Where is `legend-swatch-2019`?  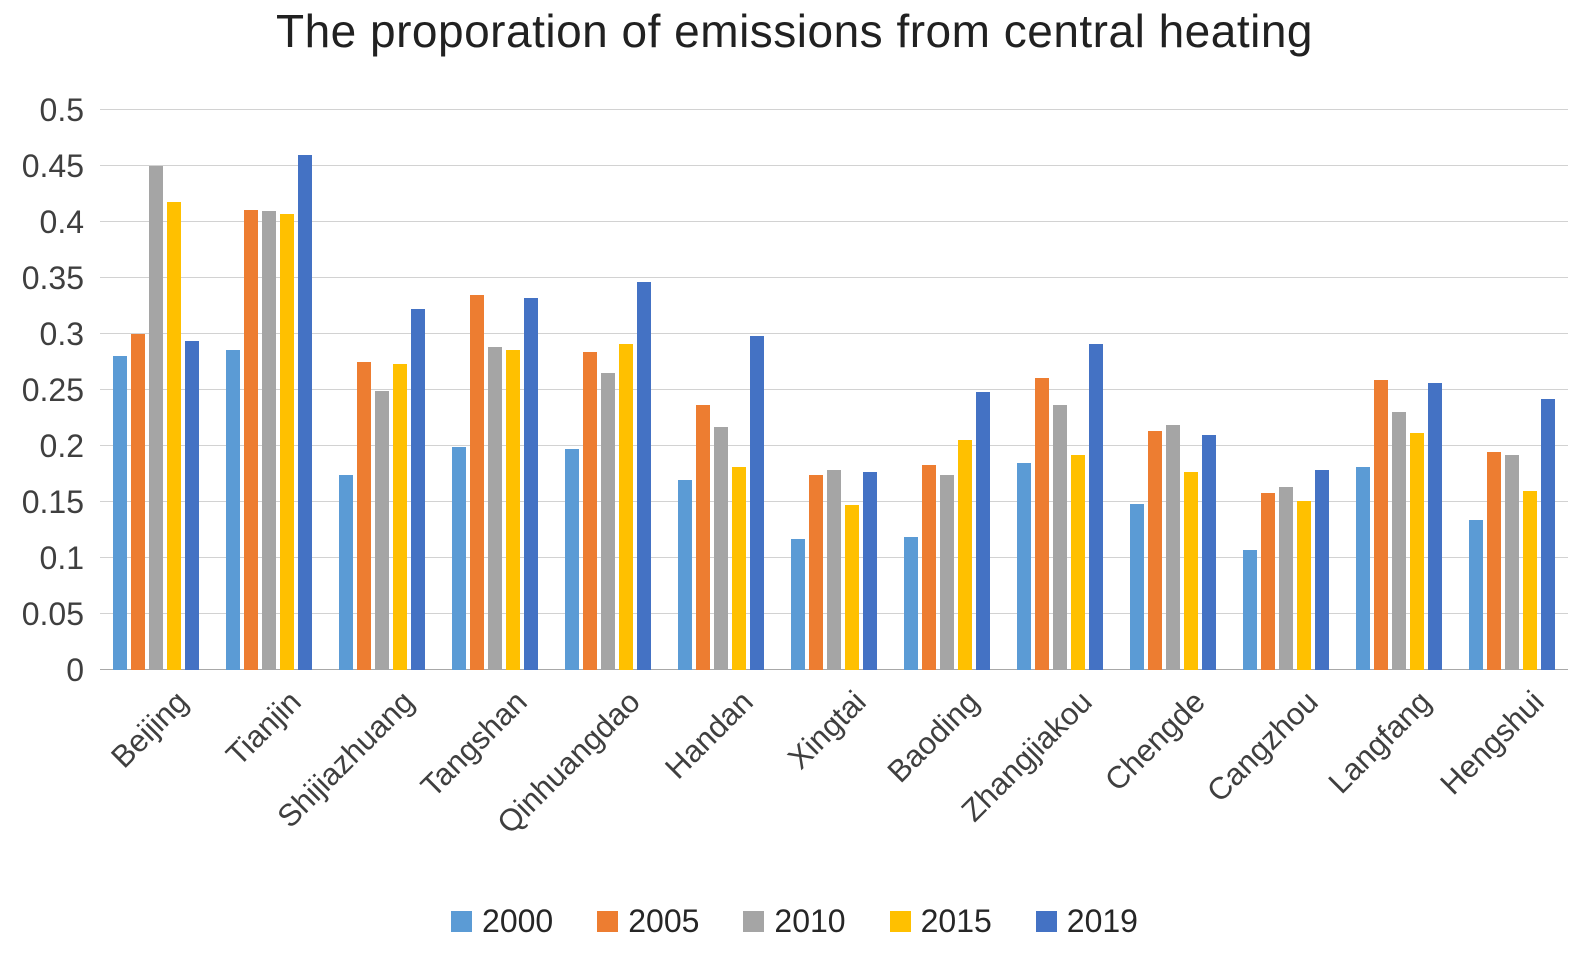
legend-swatch-2019 is located at coordinates (1046, 921).